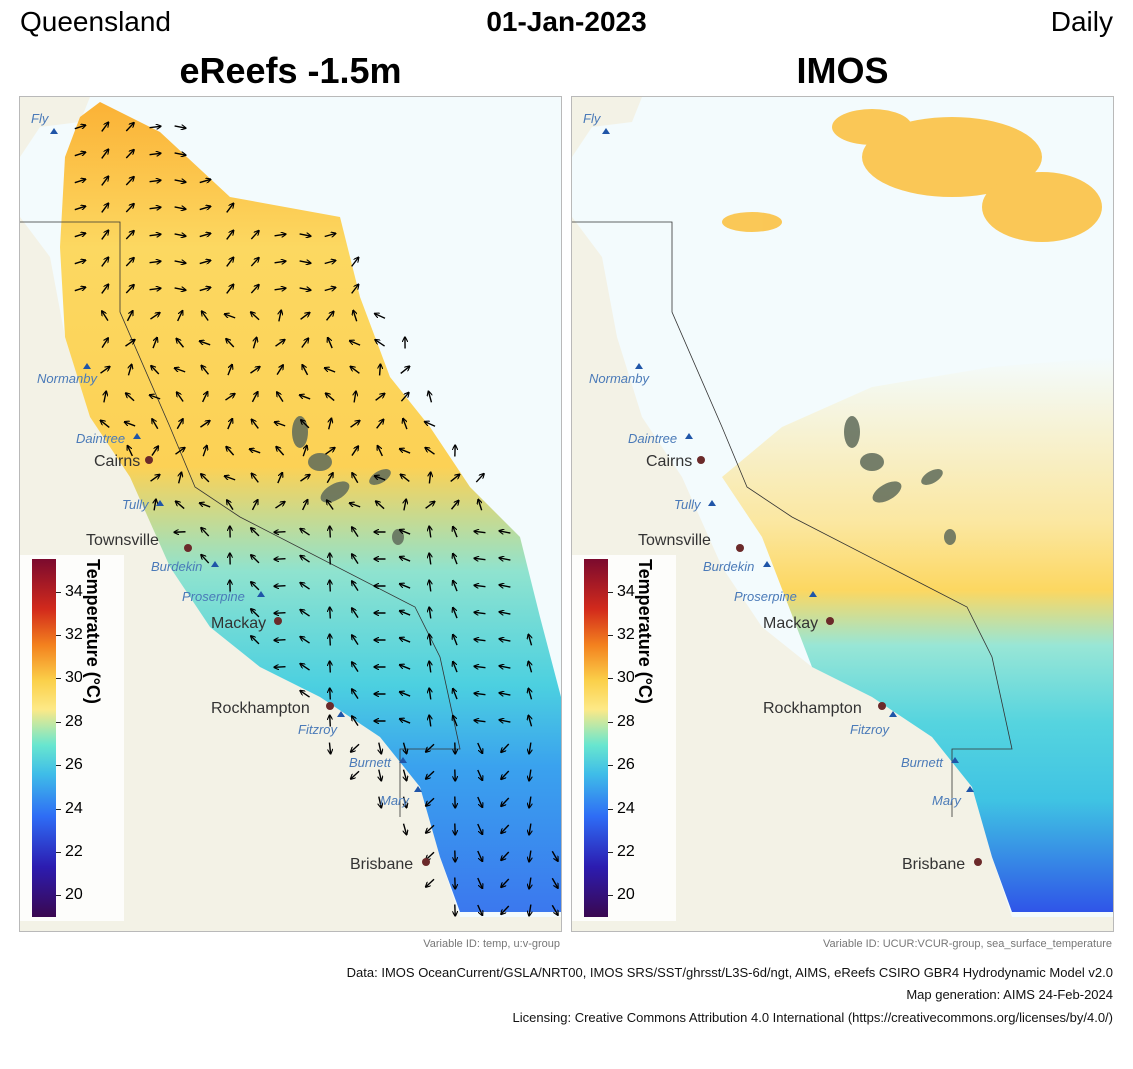 The width and height of the screenshot is (1133, 1069). Describe the element at coordinates (566, 21) in the screenshot. I see `date-title: 01-Jan-2023` at that location.